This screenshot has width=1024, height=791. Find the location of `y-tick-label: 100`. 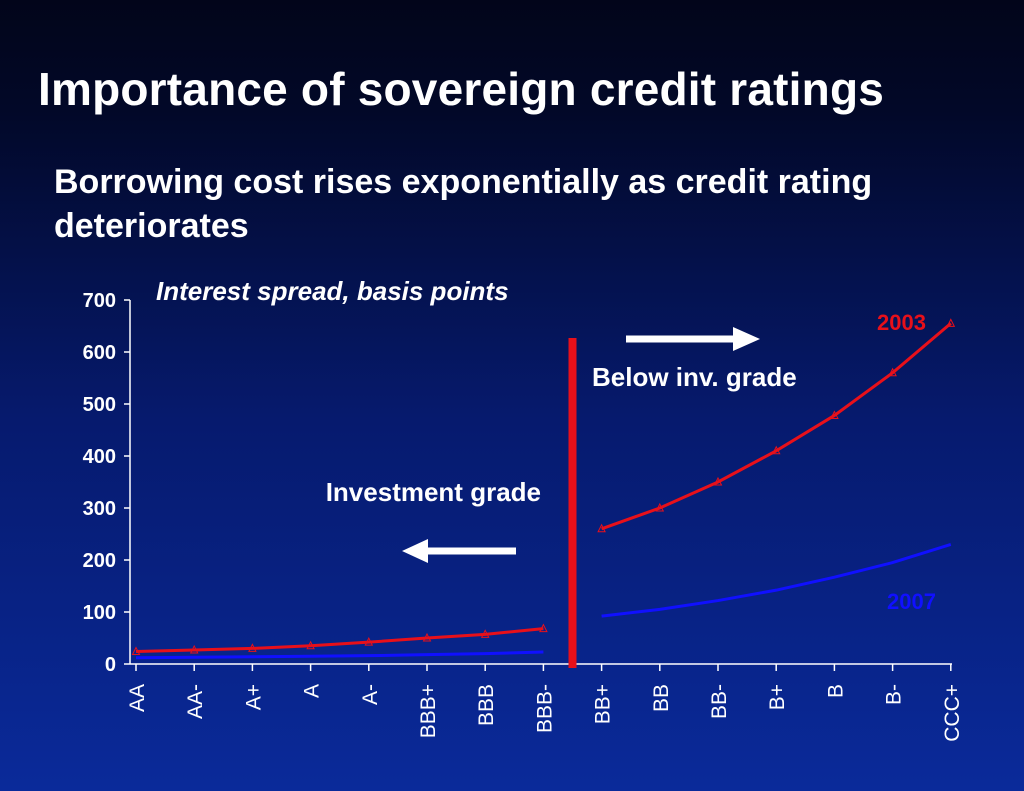

y-tick-label: 100 is located at coordinates (99, 613).